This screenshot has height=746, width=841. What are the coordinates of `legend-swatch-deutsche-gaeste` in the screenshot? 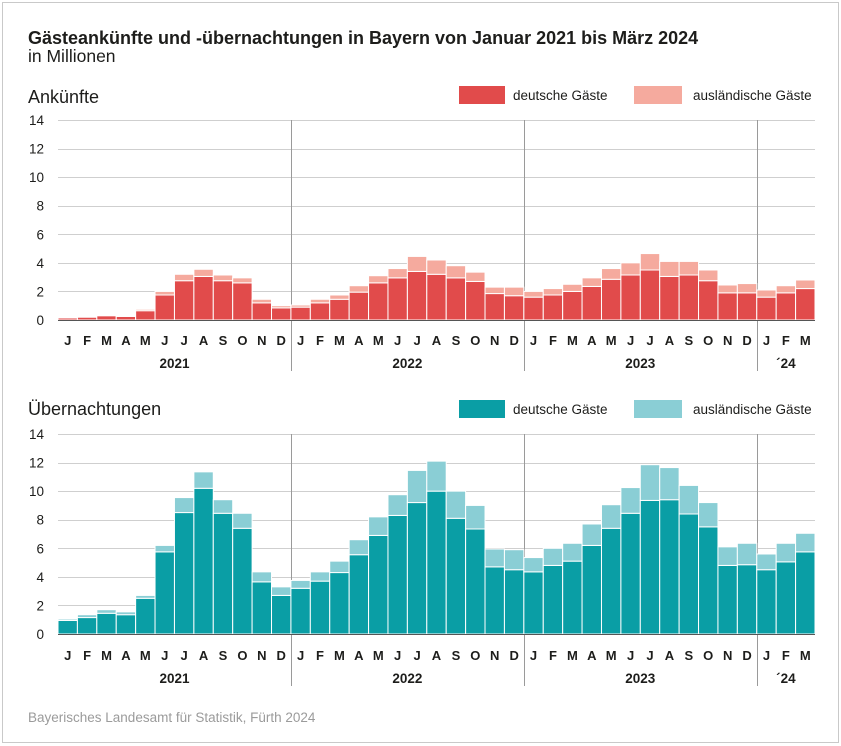 It's located at (482, 409).